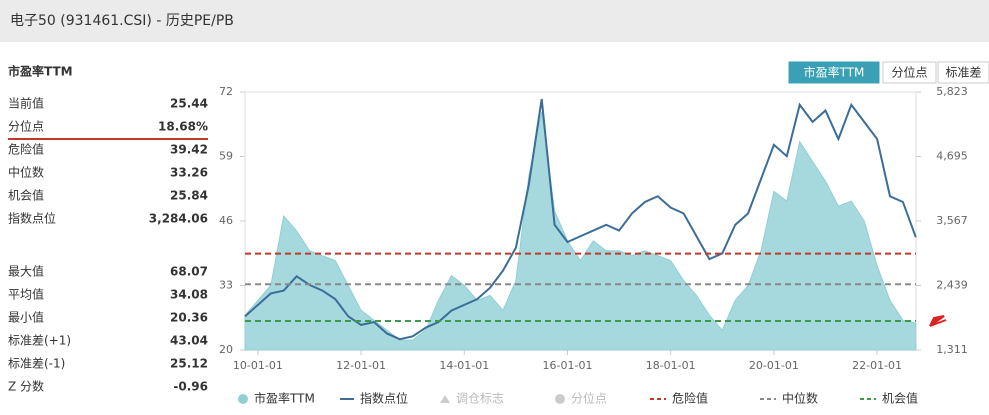  What do you see at coordinates (32, 218) in the screenshot?
I see `stat-label: 指数点位` at bounding box center [32, 218].